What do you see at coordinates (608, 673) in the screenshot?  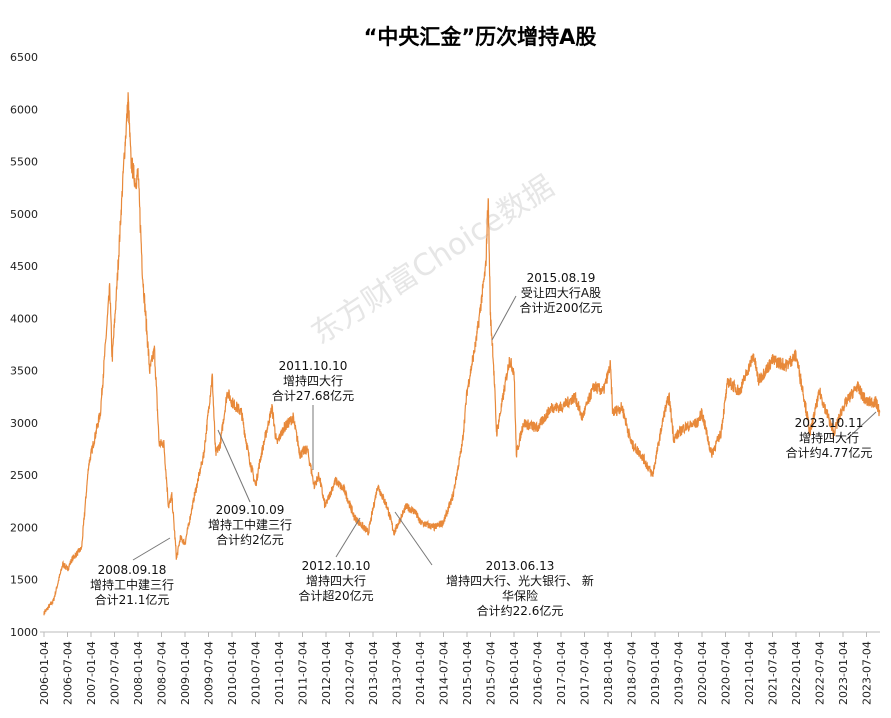 I see `x-tick-label: 2018-01-04` at bounding box center [608, 673].